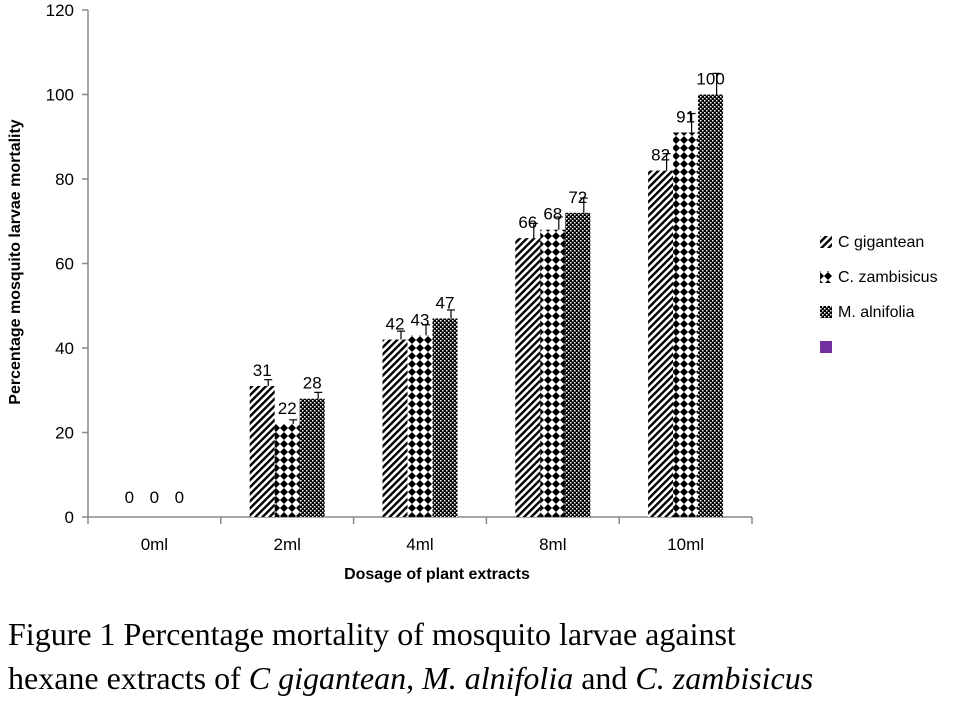  What do you see at coordinates (888, 277) in the screenshot?
I see `legend-label: C. zambisicus` at bounding box center [888, 277].